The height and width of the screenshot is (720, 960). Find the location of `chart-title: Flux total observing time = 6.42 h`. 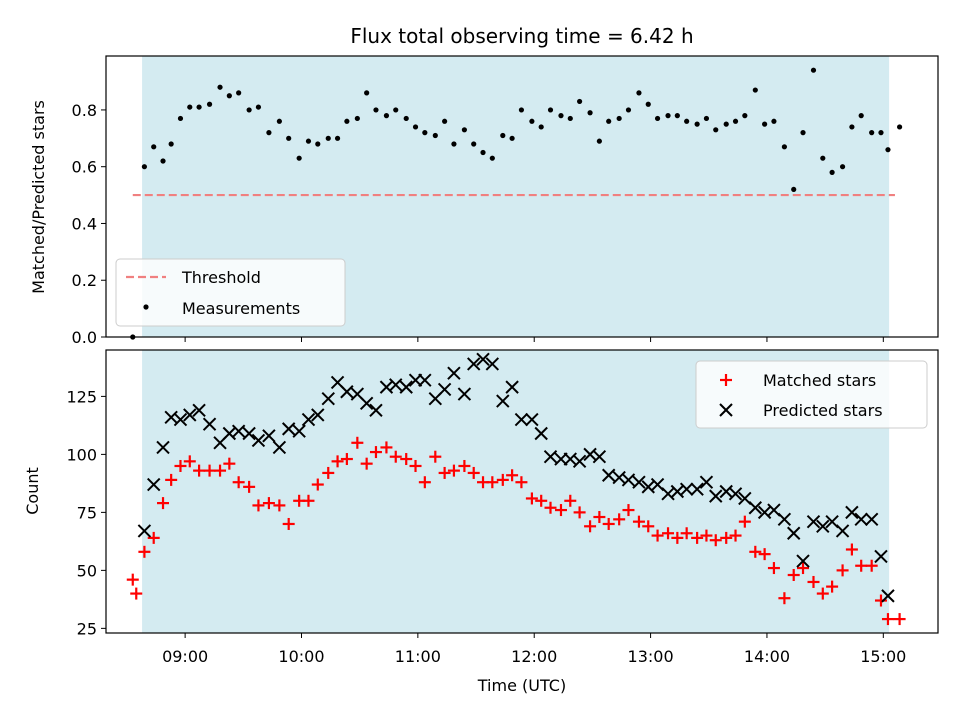

chart-title: Flux total observing time = 6.42 h is located at coordinates (521, 36).